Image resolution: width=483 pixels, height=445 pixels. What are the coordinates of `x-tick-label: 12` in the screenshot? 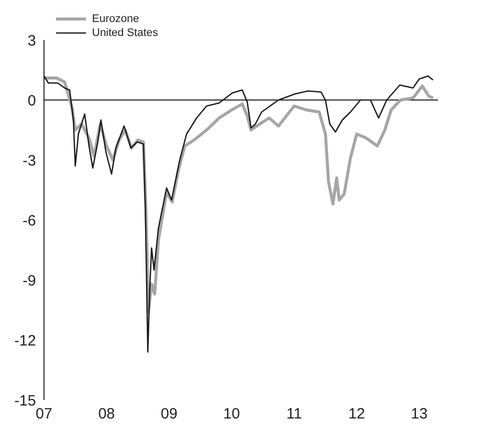 It's located at (357, 414).